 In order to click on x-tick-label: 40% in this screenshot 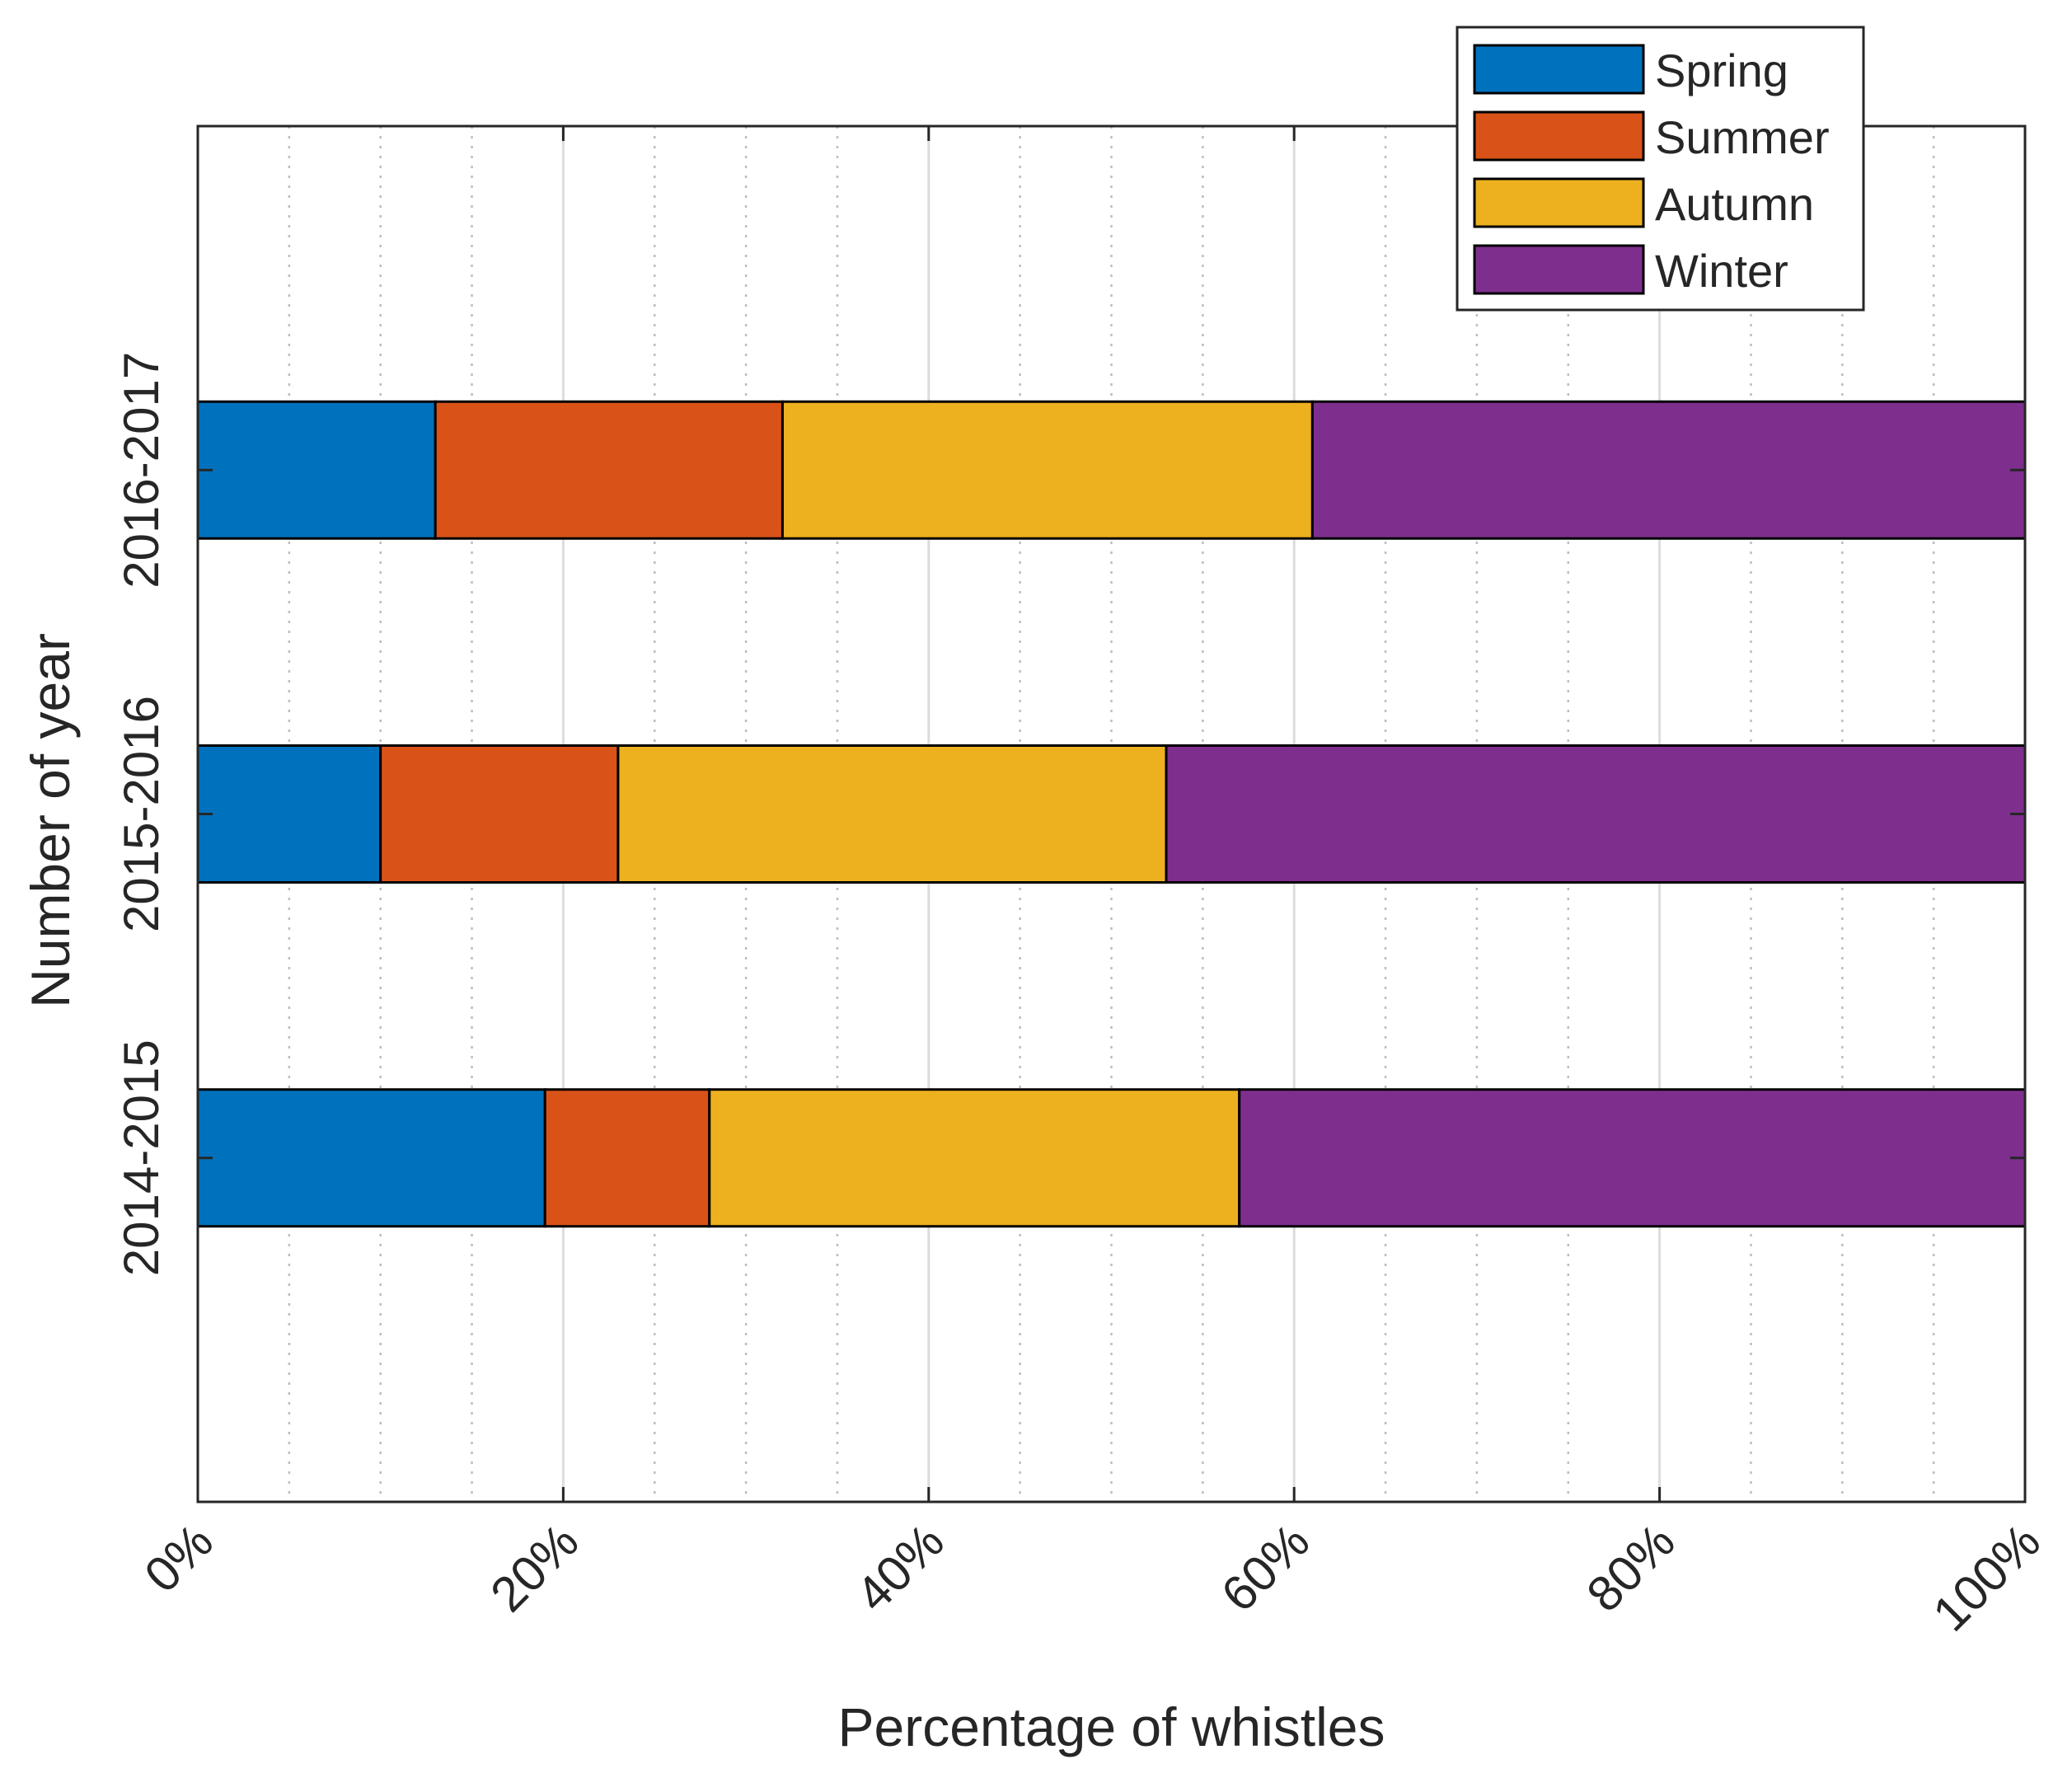, I will do `click(900, 1567)`.